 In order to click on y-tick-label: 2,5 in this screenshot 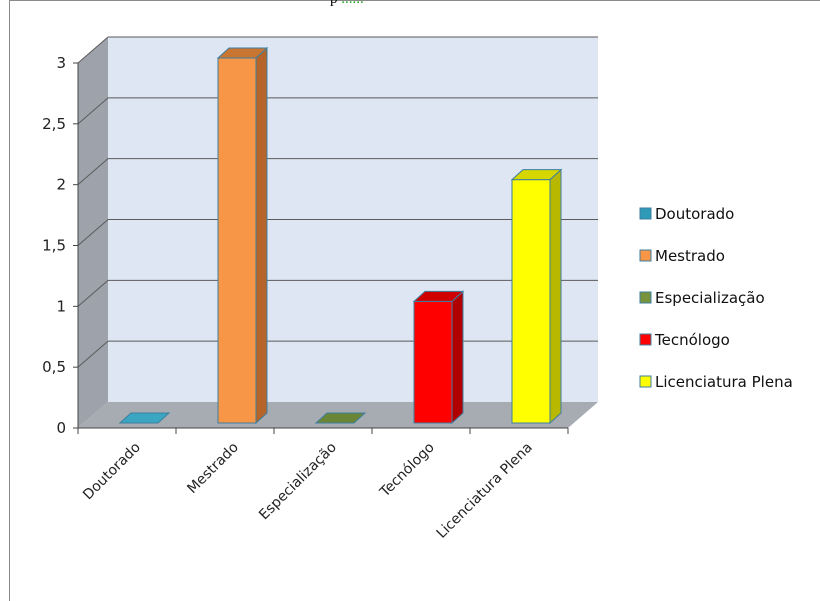, I will do `click(54, 124)`.